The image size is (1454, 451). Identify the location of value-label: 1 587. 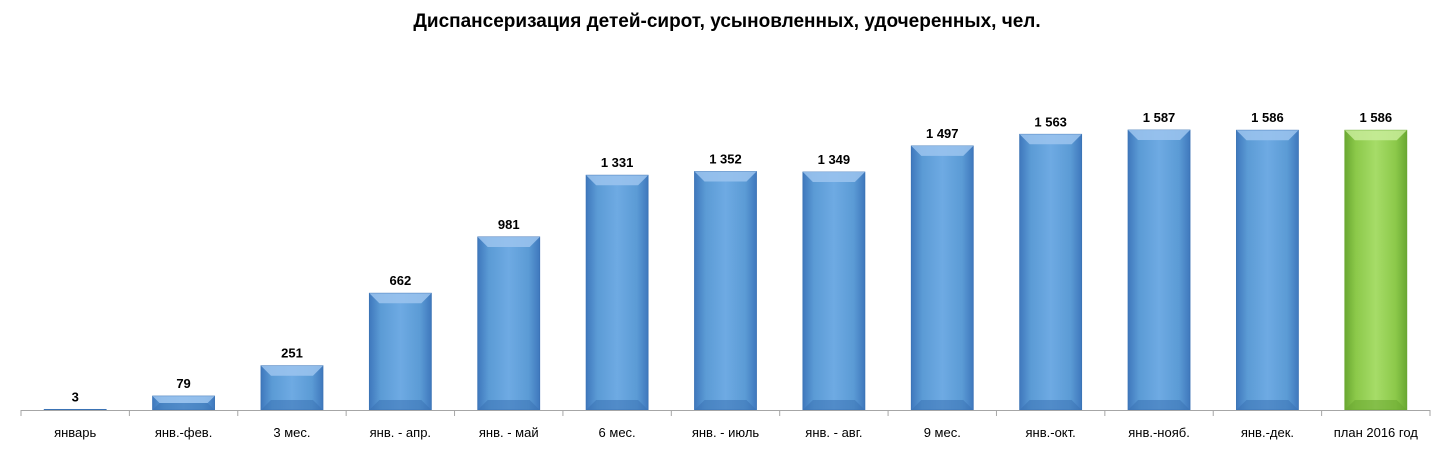
(1159, 117).